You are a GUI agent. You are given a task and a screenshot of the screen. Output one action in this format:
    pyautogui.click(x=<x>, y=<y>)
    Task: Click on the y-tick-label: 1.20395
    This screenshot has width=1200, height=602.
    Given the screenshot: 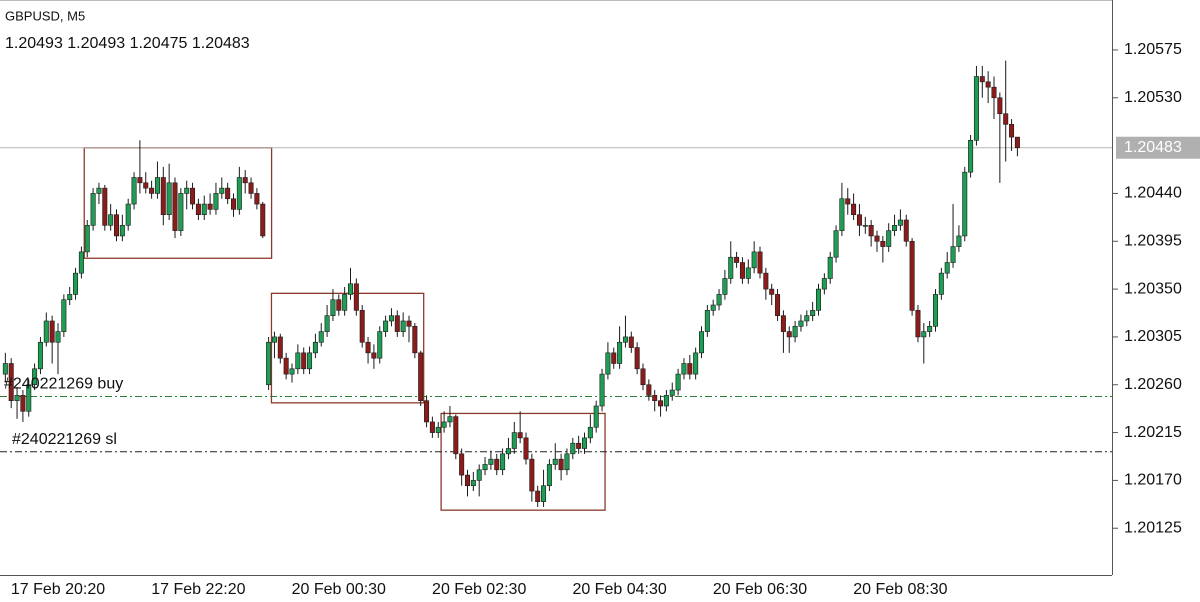 What is the action you would take?
    pyautogui.click(x=1153, y=240)
    